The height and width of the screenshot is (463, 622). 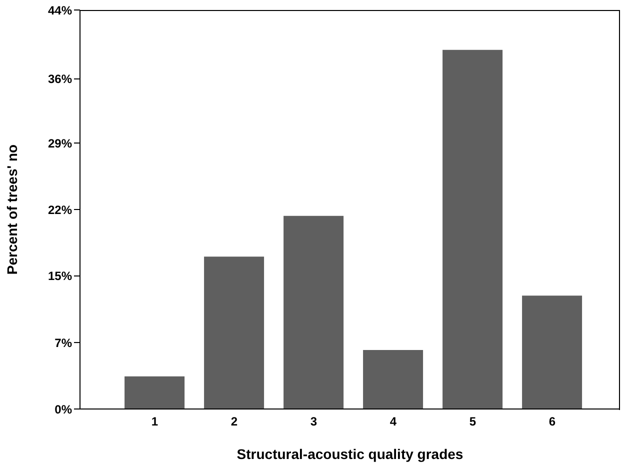 I want to click on y-tick-label: 15%, so click(x=60, y=276).